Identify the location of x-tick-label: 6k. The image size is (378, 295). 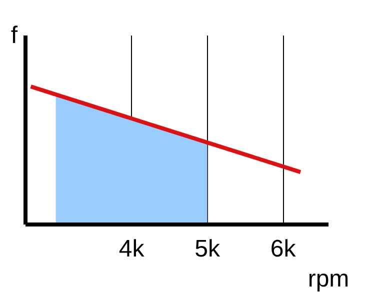
(283, 249).